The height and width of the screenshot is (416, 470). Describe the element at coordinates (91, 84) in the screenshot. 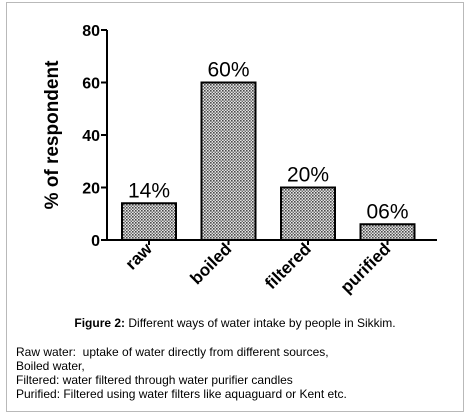

I see `y-tick-label: 60` at that location.